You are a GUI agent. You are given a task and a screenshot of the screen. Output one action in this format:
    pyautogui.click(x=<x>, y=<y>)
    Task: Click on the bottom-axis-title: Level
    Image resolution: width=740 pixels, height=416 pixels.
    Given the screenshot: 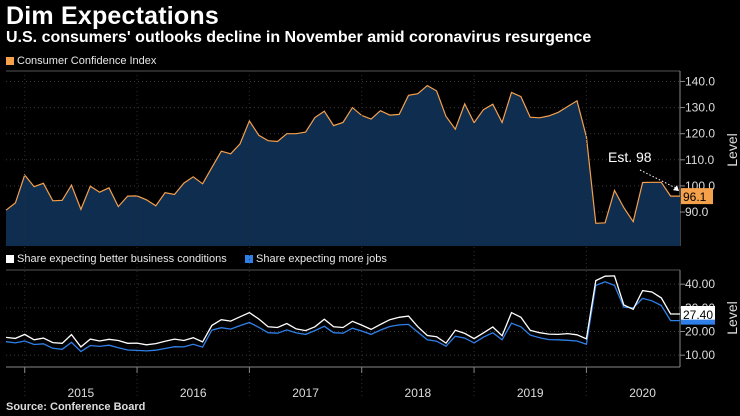 What is the action you would take?
    pyautogui.click(x=732, y=317)
    